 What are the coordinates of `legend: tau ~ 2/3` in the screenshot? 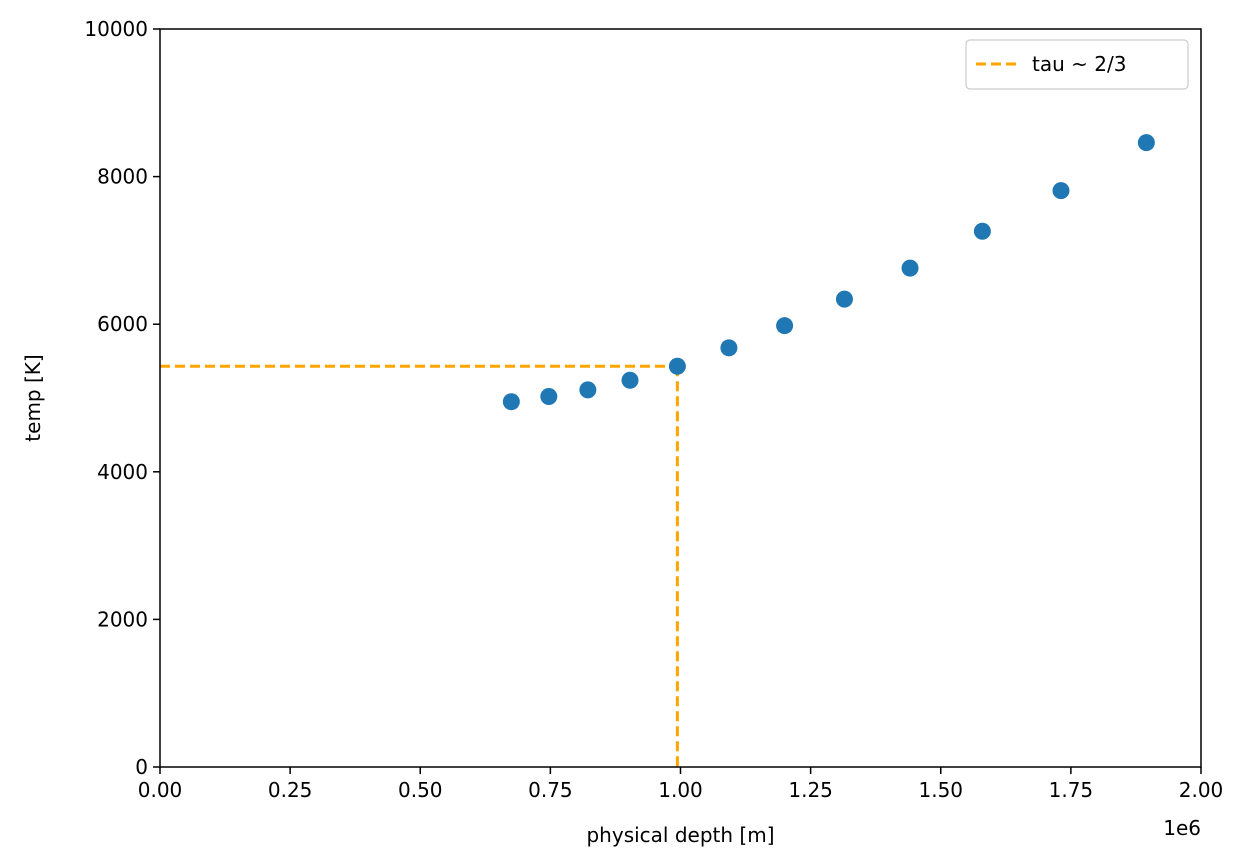 It's located at (1077, 64).